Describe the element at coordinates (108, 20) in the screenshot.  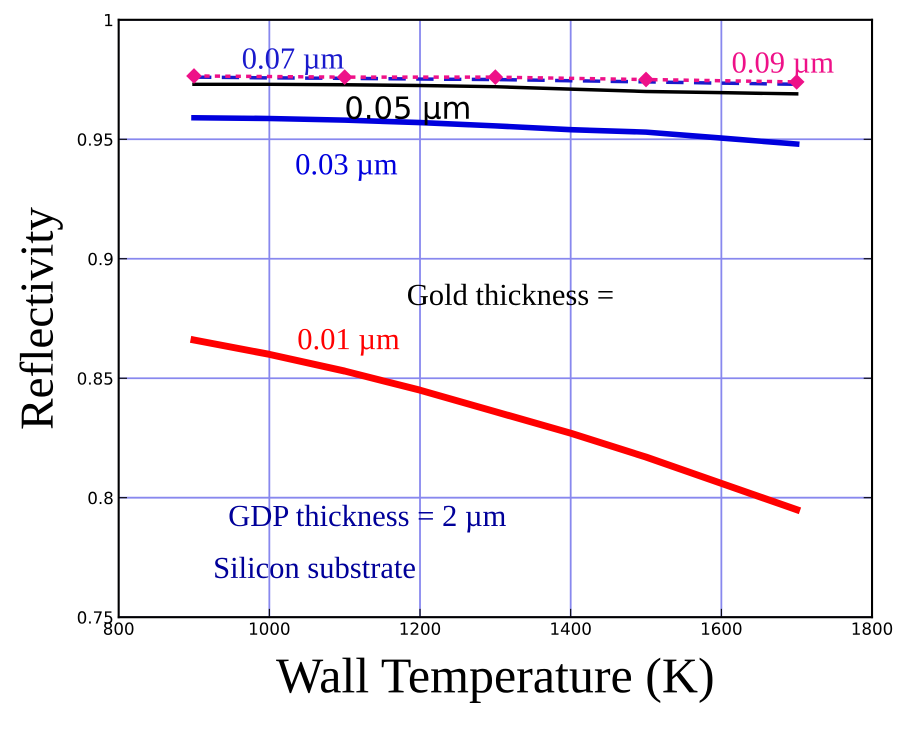
I see `y-tick-label: 1` at that location.